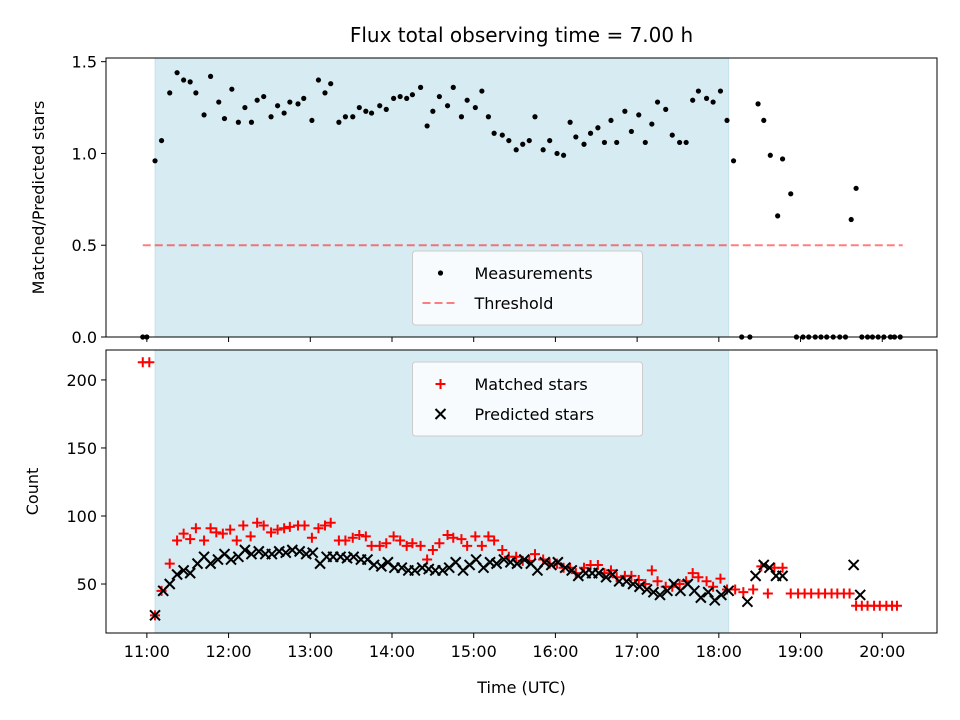 This screenshot has width=960, height=720. What do you see at coordinates (534, 273) in the screenshot?
I see `legend-label: Measurements` at bounding box center [534, 273].